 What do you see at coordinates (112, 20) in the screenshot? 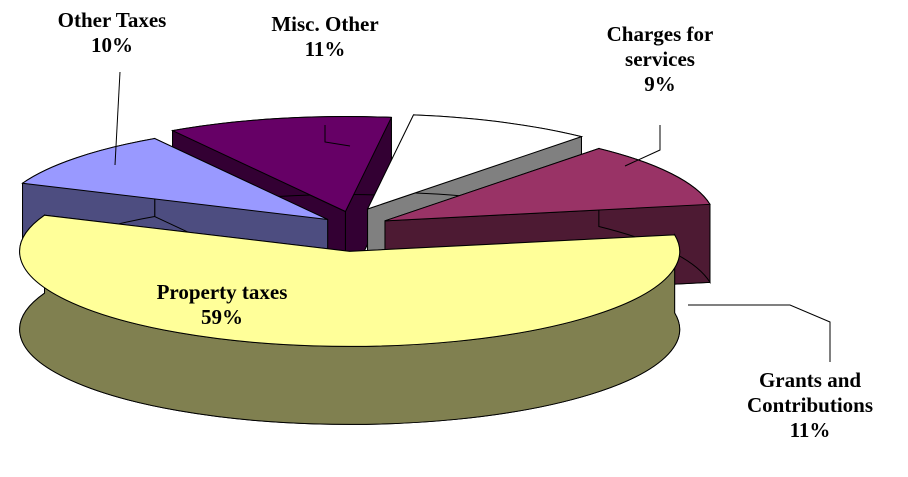
I see `category-label: Other Taxes` at bounding box center [112, 20].